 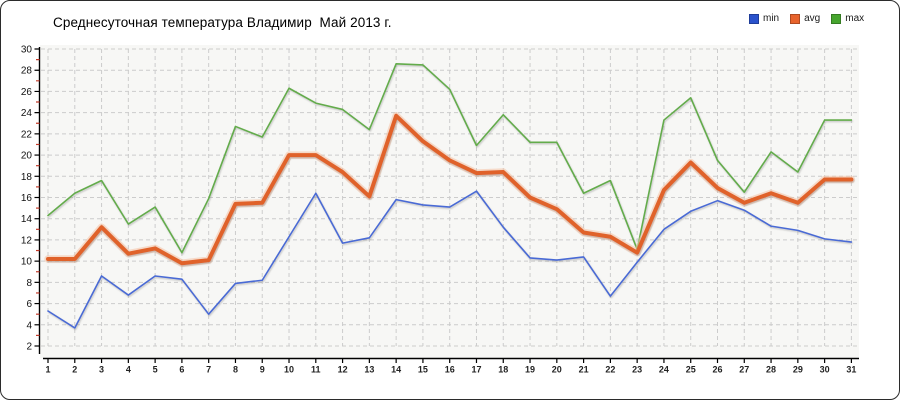 I want to click on x-tick-label: 4, so click(x=128, y=370).